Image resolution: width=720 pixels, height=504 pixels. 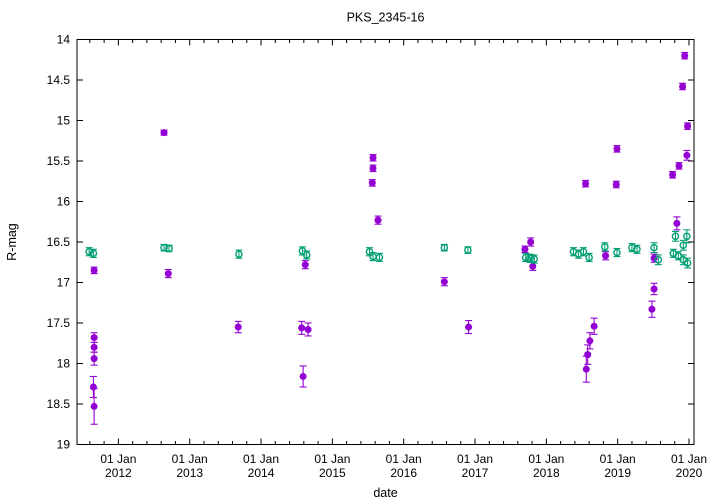 What do you see at coordinates (386, 18) in the screenshot?
I see `figure-title: PKS_2345-16` at bounding box center [386, 18].